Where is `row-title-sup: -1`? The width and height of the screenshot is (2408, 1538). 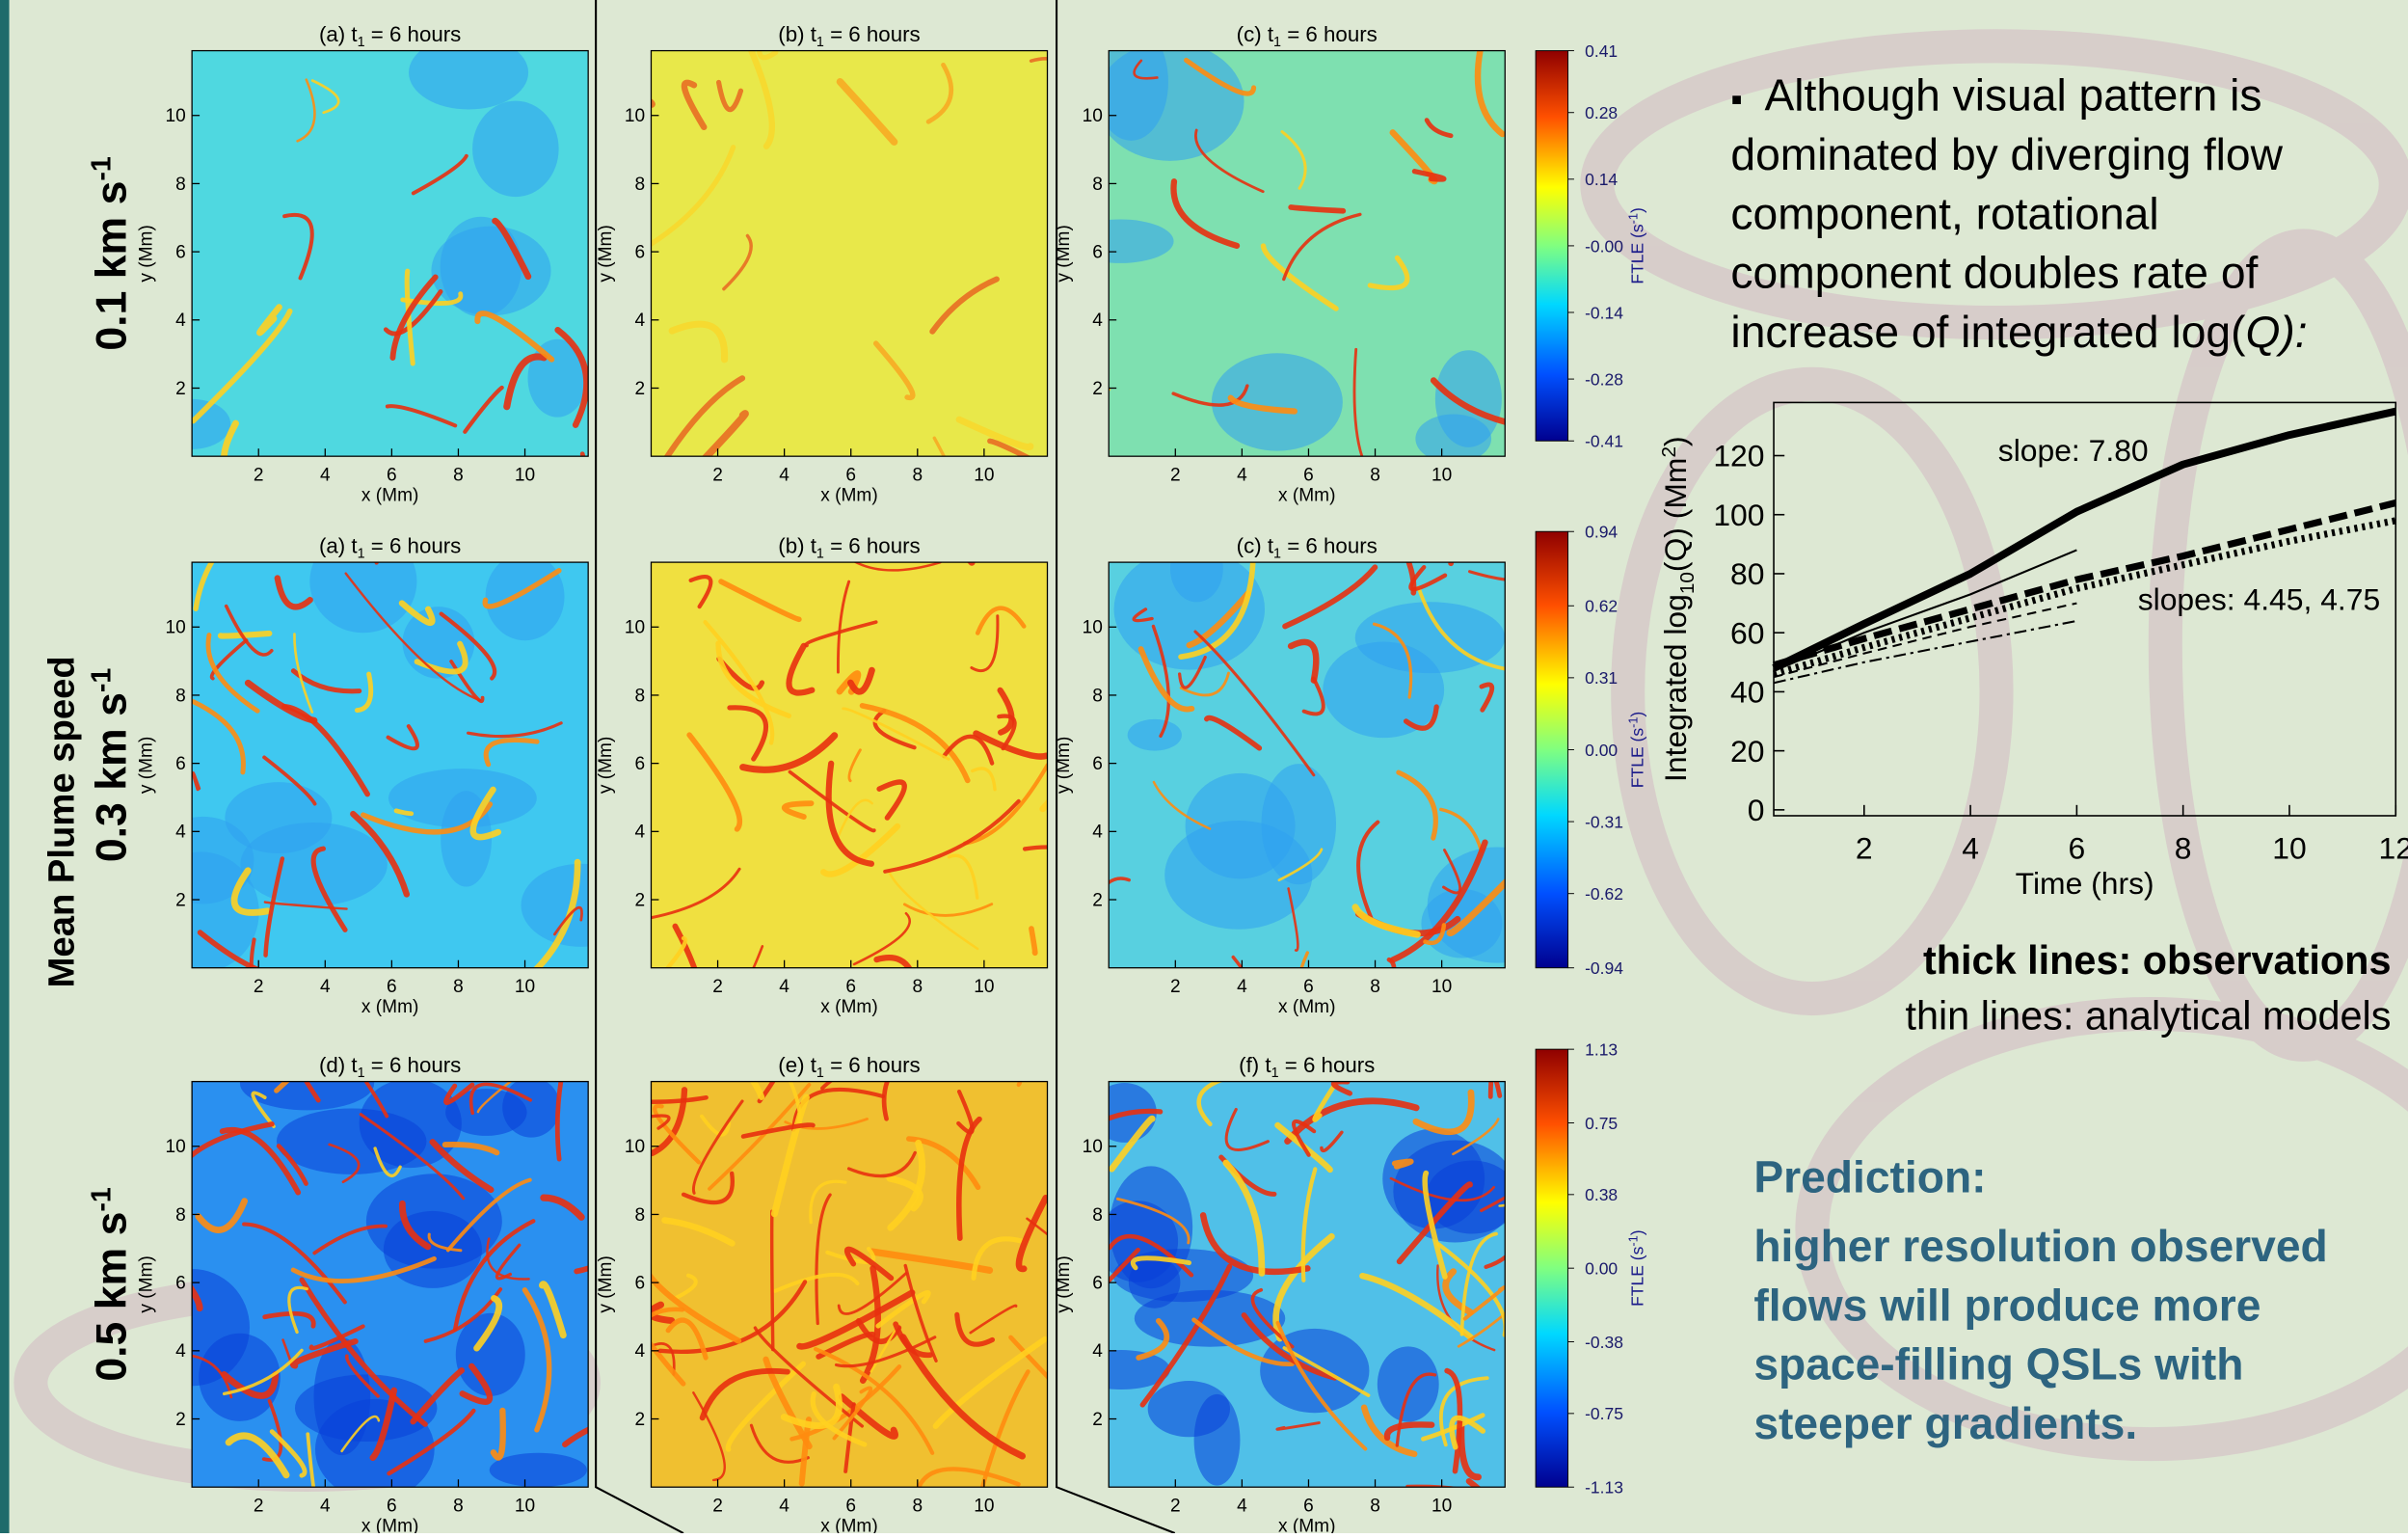
row-title-sup: -1 is located at coordinates (102, 681).